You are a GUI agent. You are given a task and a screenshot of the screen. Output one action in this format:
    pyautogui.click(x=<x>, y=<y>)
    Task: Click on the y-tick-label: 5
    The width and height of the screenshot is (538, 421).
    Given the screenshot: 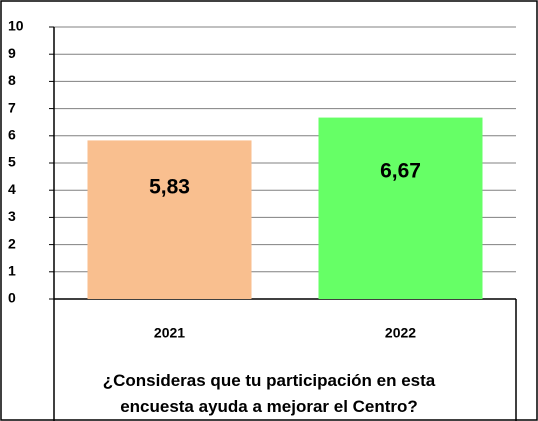 What is the action you would take?
    pyautogui.click(x=12, y=162)
    